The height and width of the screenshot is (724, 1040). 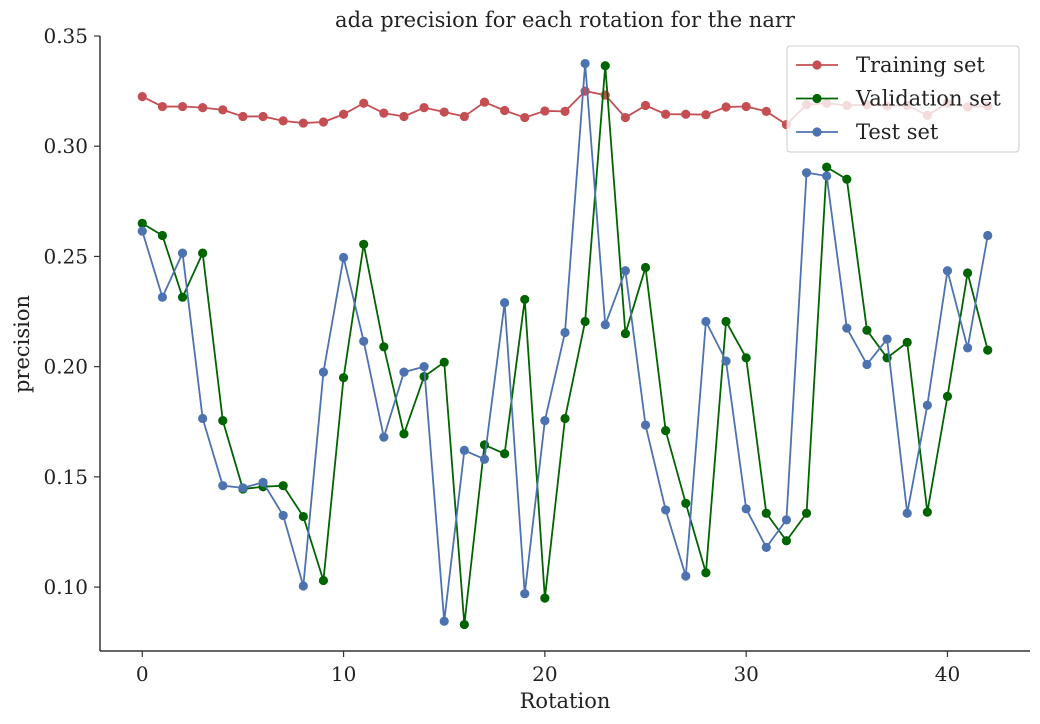 I want to click on legend-label-test-set: Test set, so click(x=897, y=132).